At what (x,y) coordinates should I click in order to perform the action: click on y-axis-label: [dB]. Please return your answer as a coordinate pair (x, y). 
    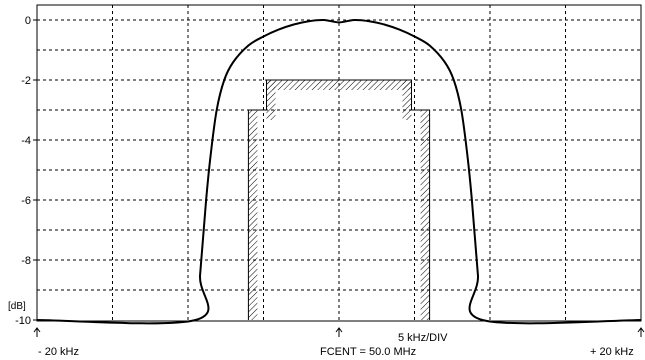
    Looking at the image, I should click on (17, 306).